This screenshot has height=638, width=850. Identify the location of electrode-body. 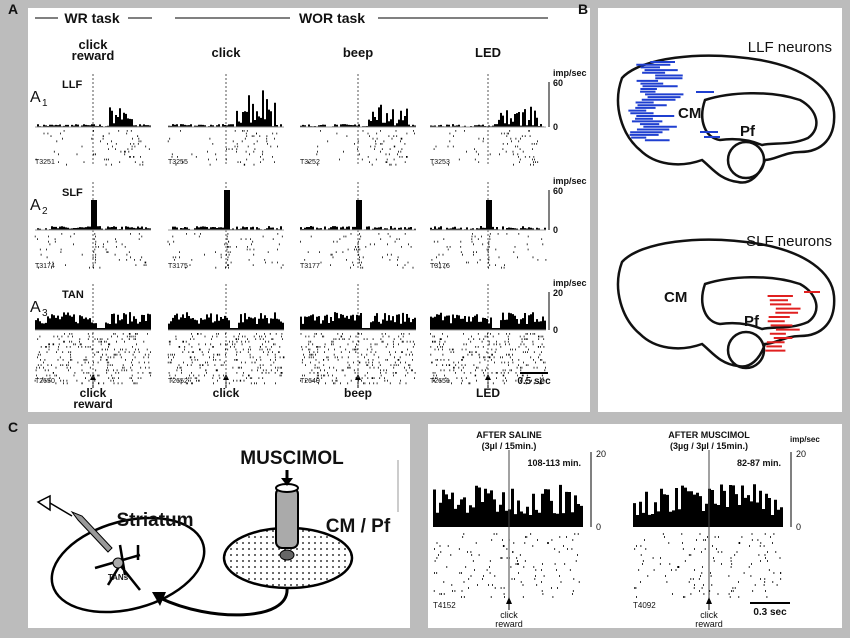
(91, 531).